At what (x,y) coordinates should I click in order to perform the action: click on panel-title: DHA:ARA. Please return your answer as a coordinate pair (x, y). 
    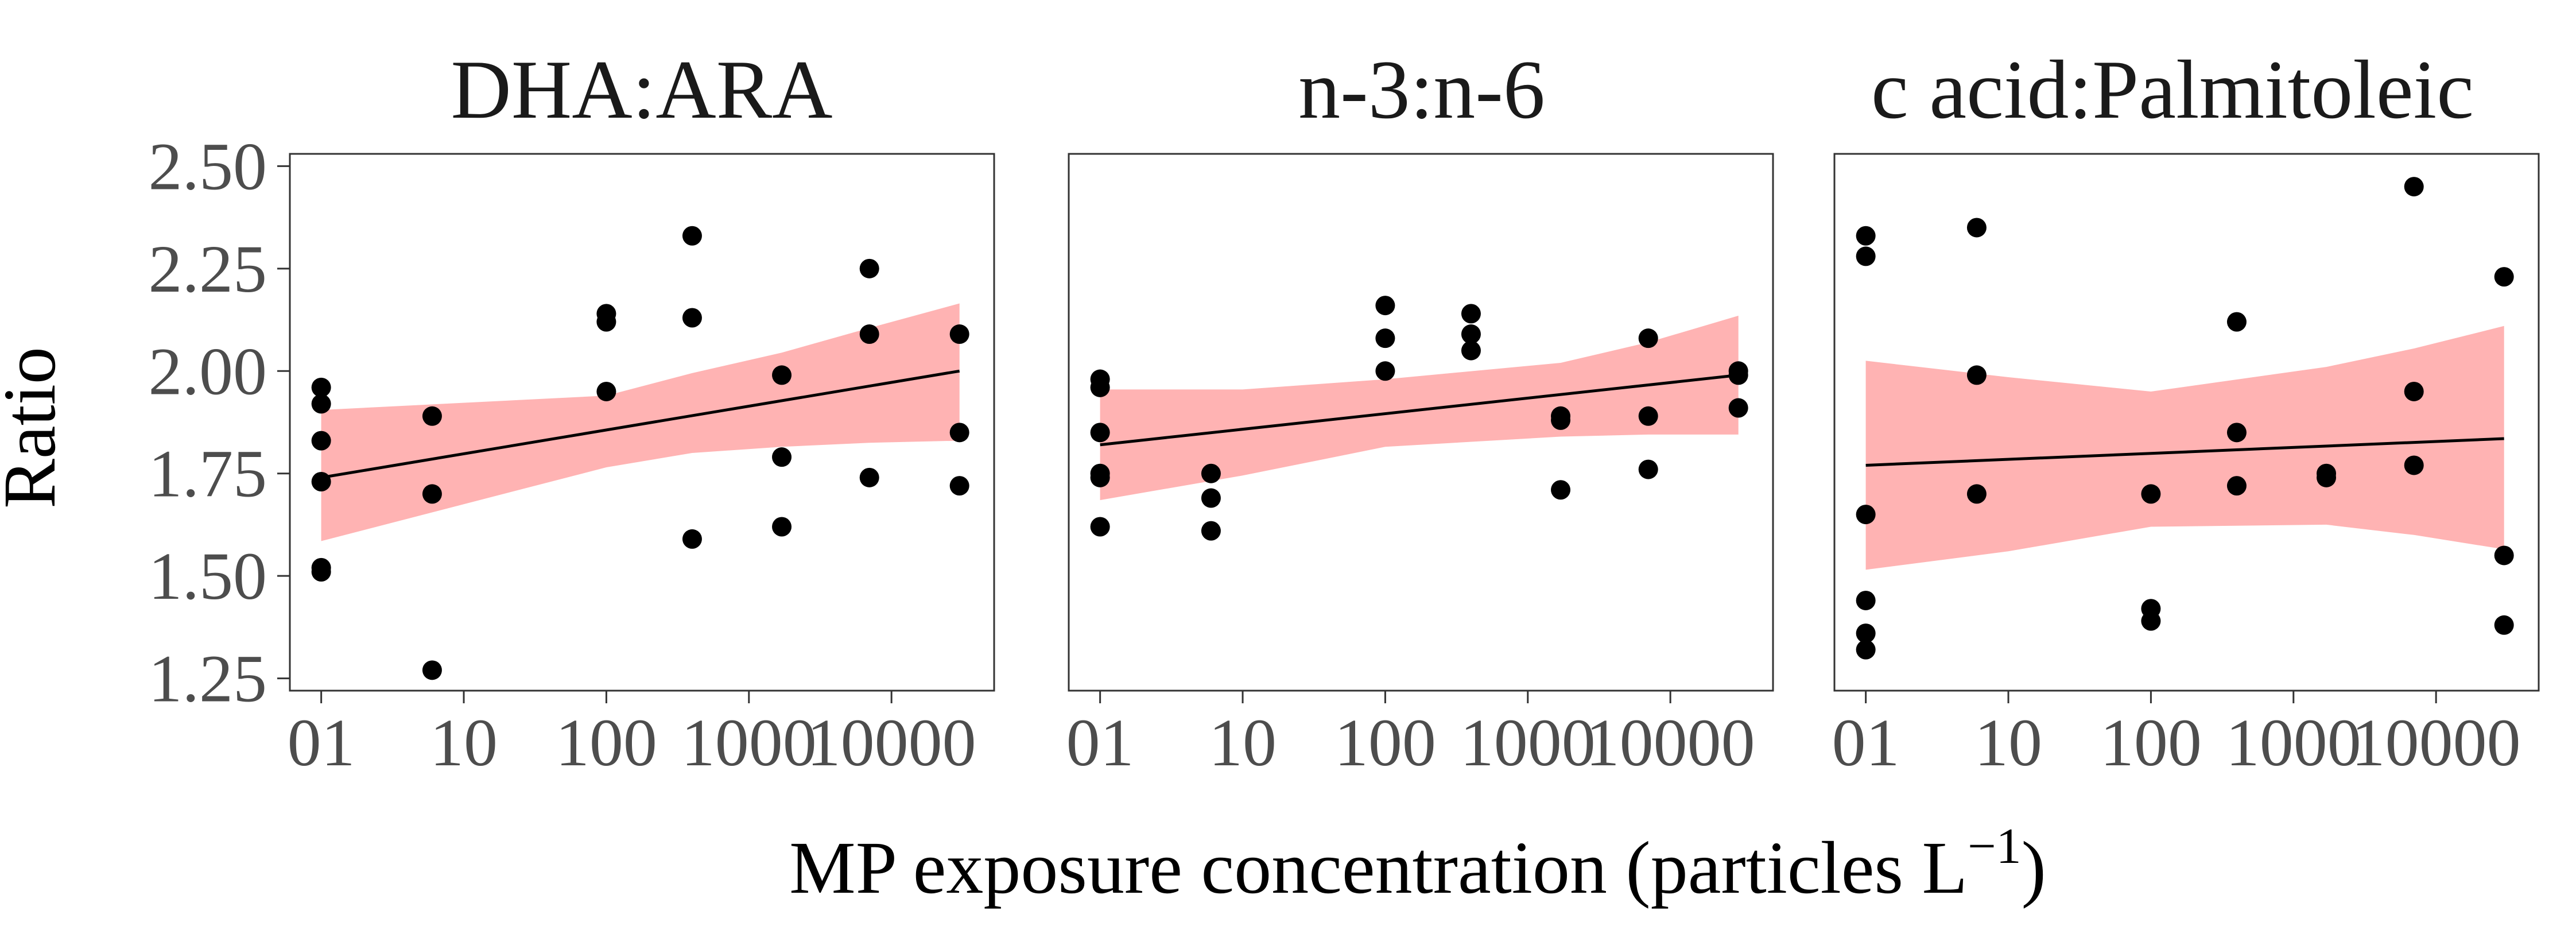
    Looking at the image, I should click on (641, 90).